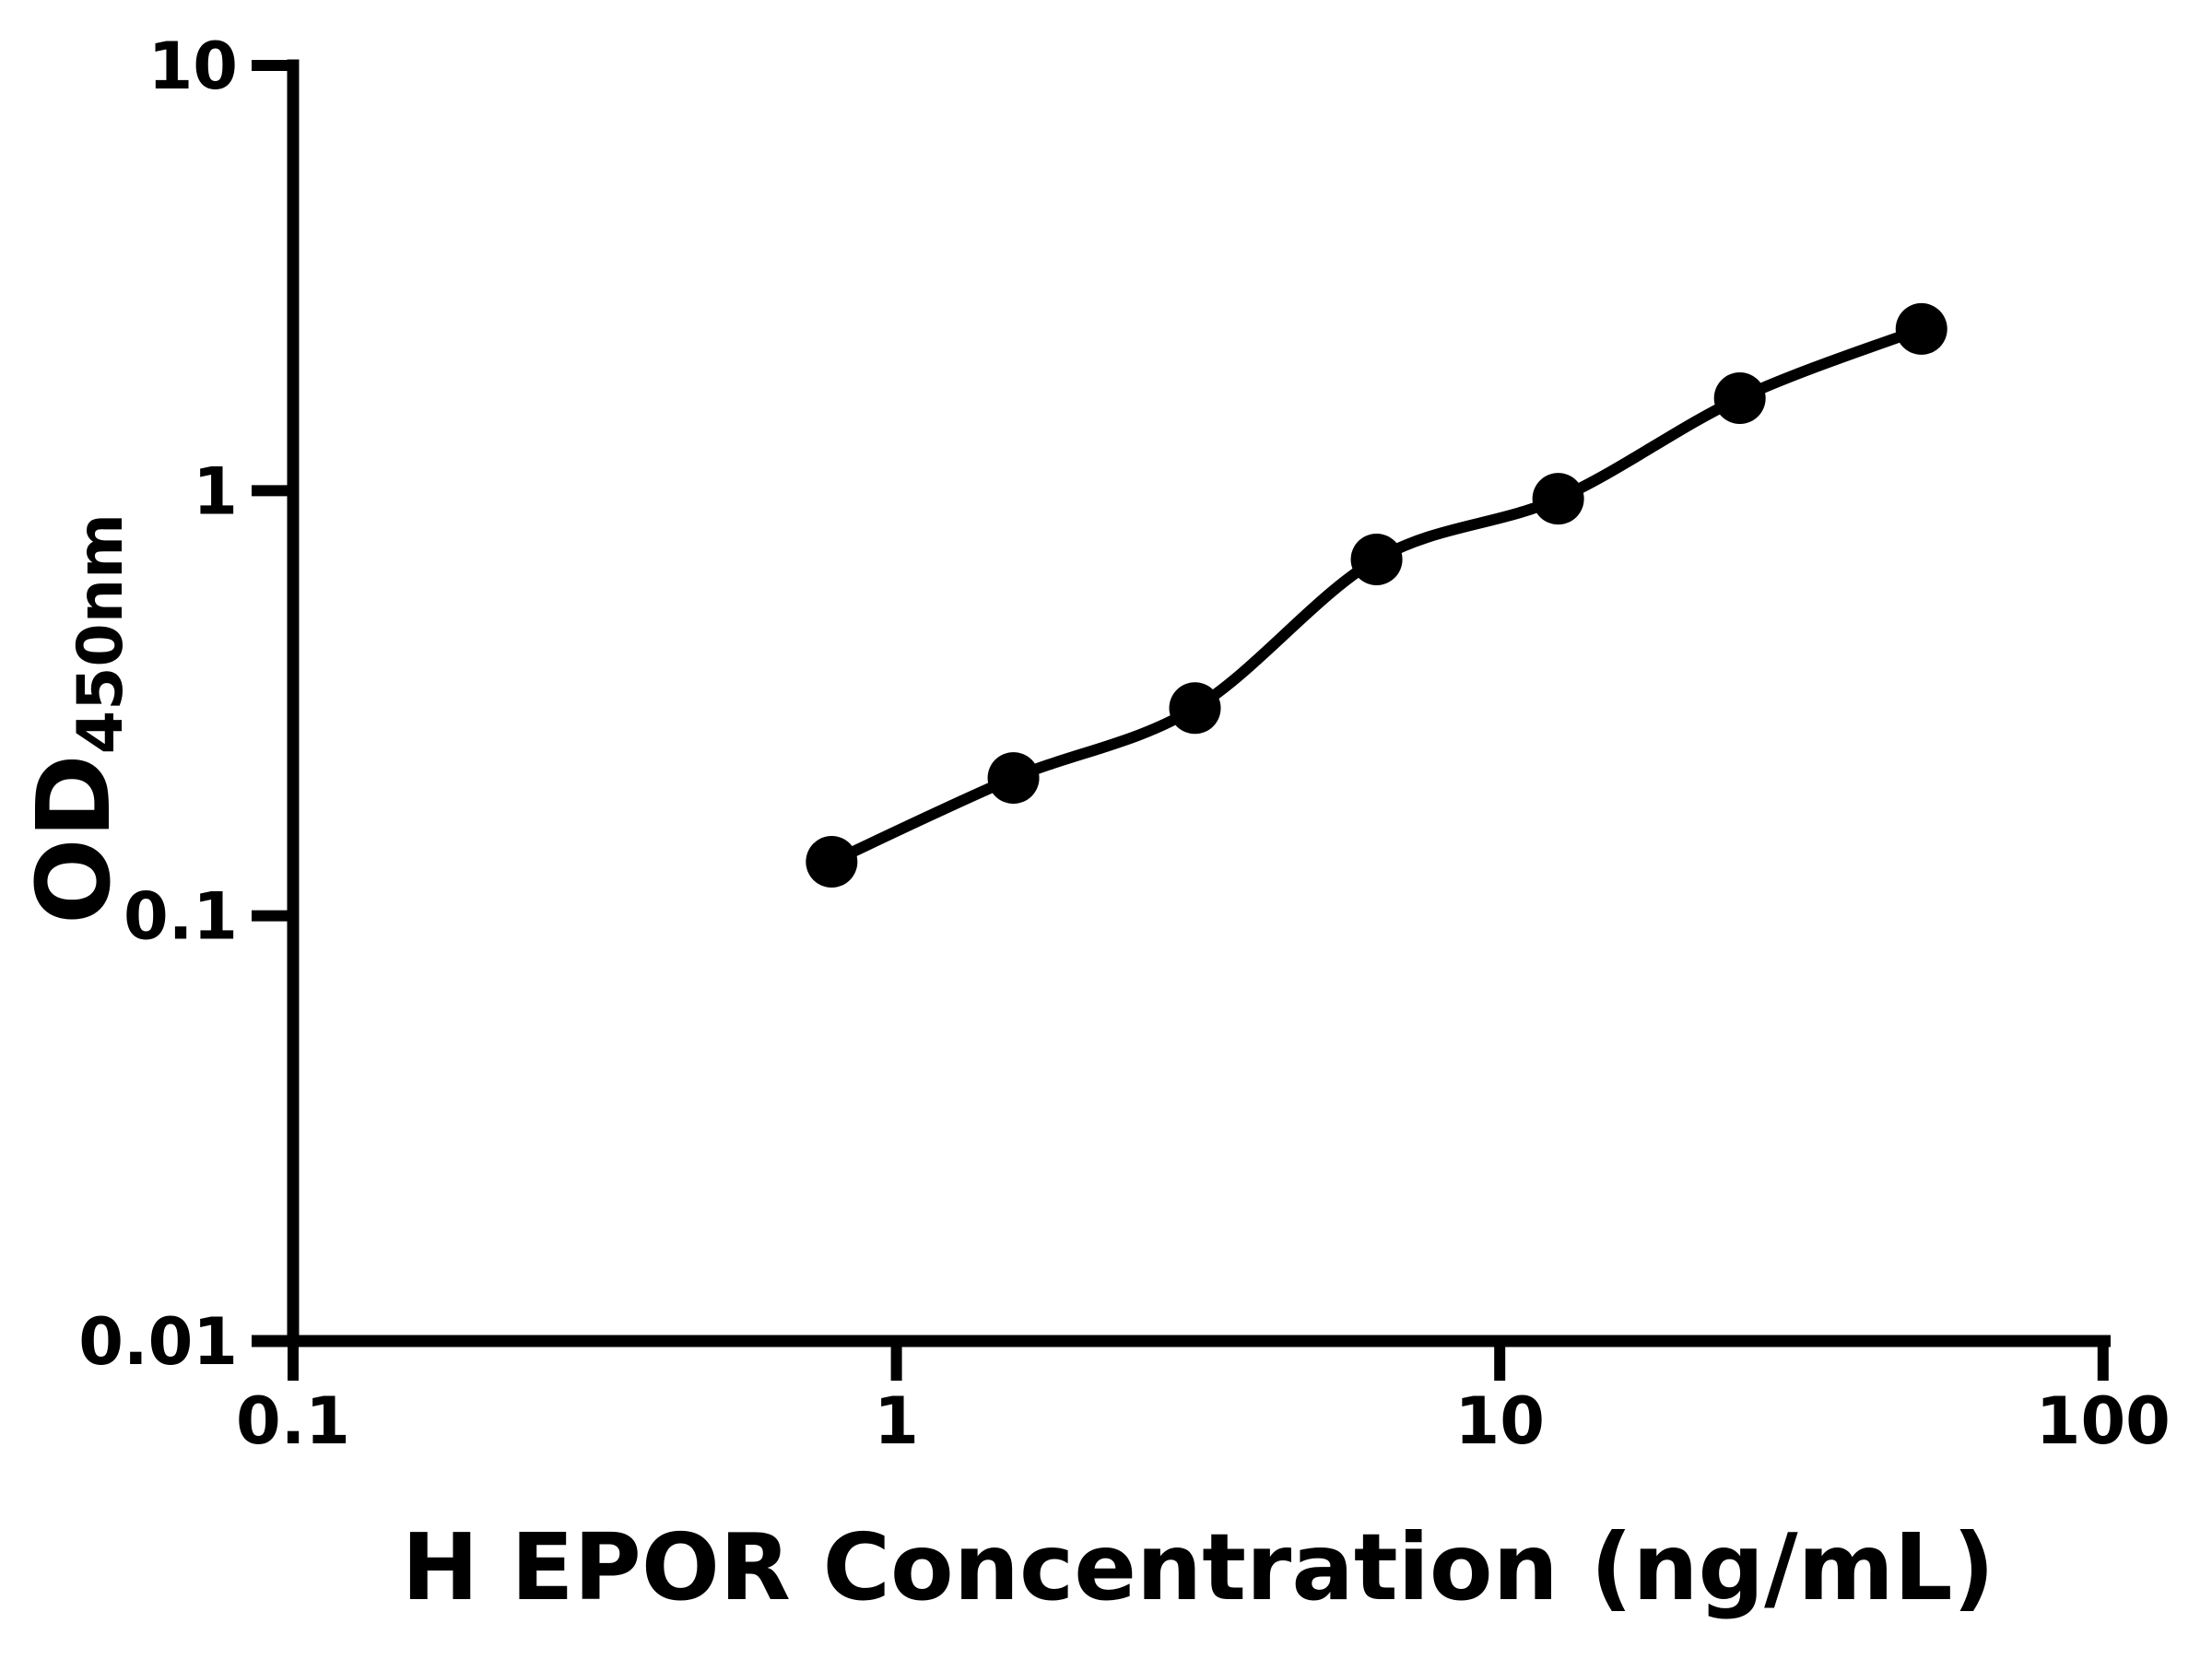 The height and width of the screenshot is (1659, 2212). What do you see at coordinates (2103, 1421) in the screenshot?
I see `x-tick-label: 100` at bounding box center [2103, 1421].